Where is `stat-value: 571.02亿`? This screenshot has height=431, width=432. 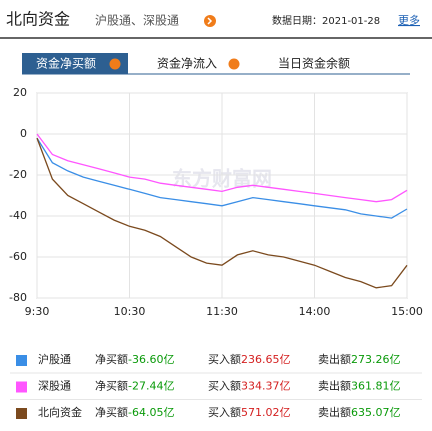
stat-value: 571.02亿 is located at coordinates (266, 412).